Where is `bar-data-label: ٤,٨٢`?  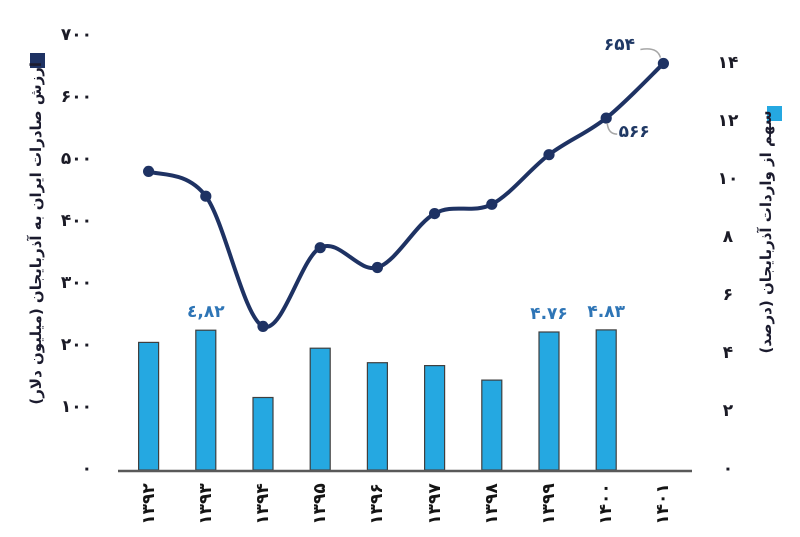 bar-data-label: ٤,٨٢ is located at coordinates (206, 312).